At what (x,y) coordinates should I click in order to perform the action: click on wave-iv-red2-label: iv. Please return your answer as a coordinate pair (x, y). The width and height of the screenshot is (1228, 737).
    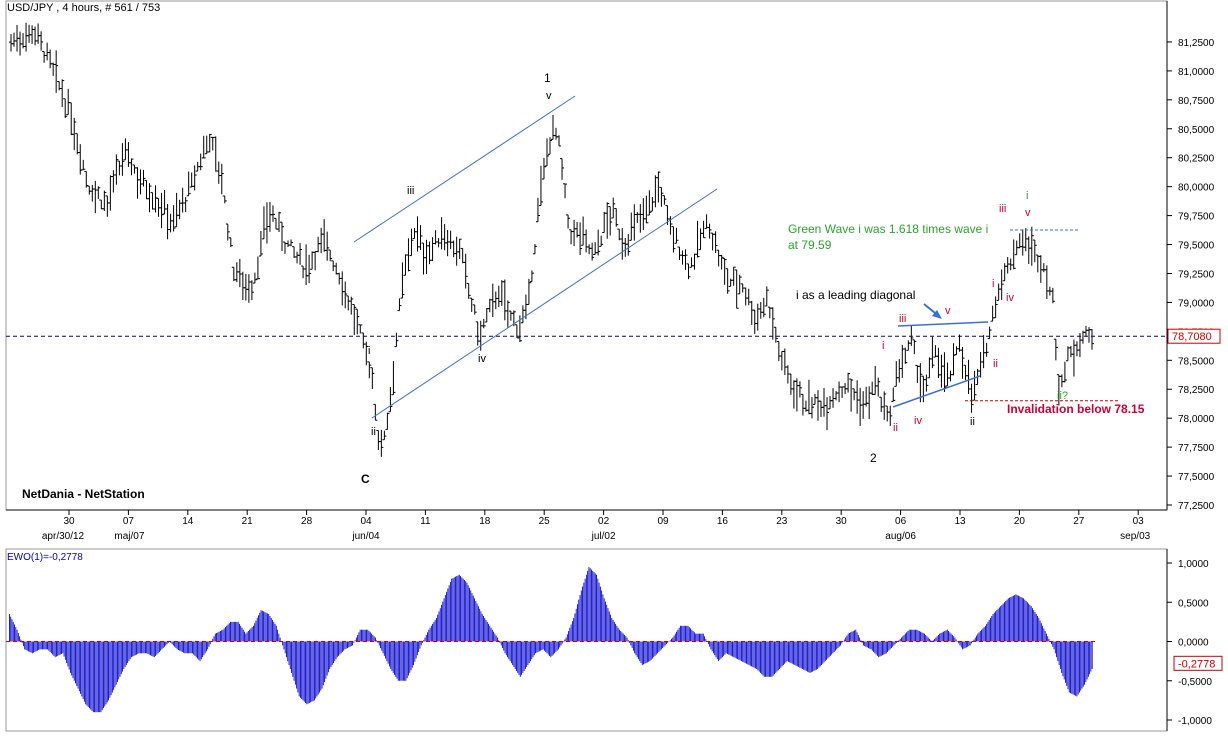
    Looking at the image, I should click on (1010, 298).